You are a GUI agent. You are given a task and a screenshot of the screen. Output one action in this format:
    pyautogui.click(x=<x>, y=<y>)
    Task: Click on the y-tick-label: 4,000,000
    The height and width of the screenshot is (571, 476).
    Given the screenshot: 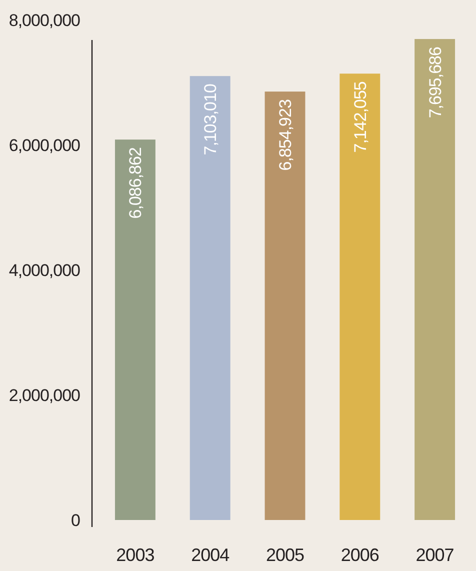 What is the action you would take?
    pyautogui.click(x=44, y=270)
    